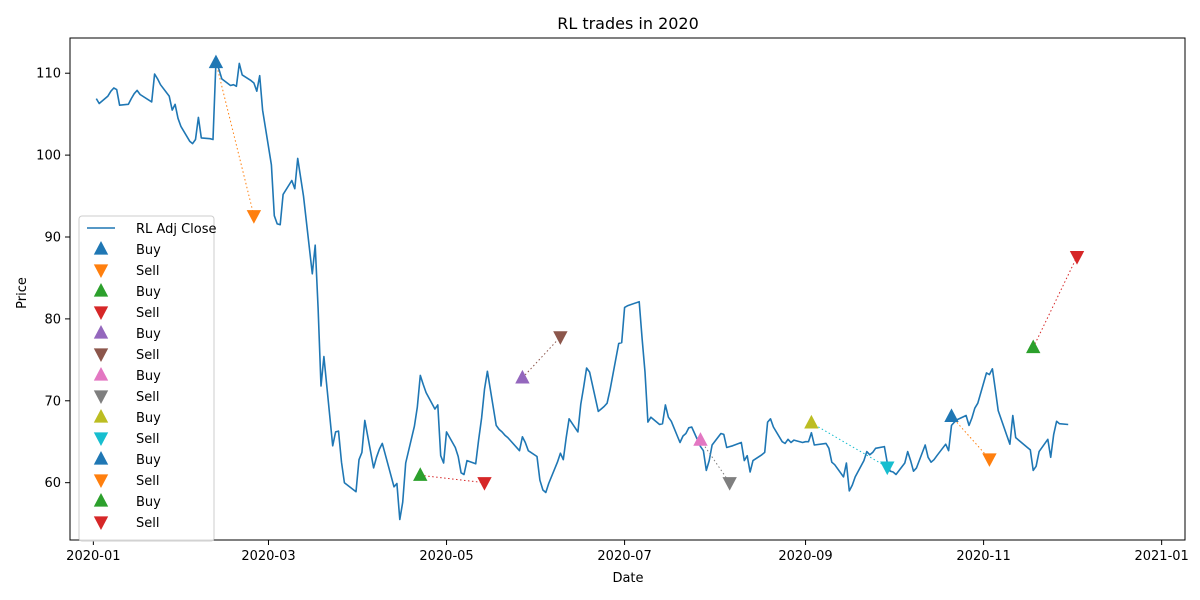 The height and width of the screenshot is (600, 1200). Describe the element at coordinates (48, 74) in the screenshot. I see `y-tick-label: 110` at that location.